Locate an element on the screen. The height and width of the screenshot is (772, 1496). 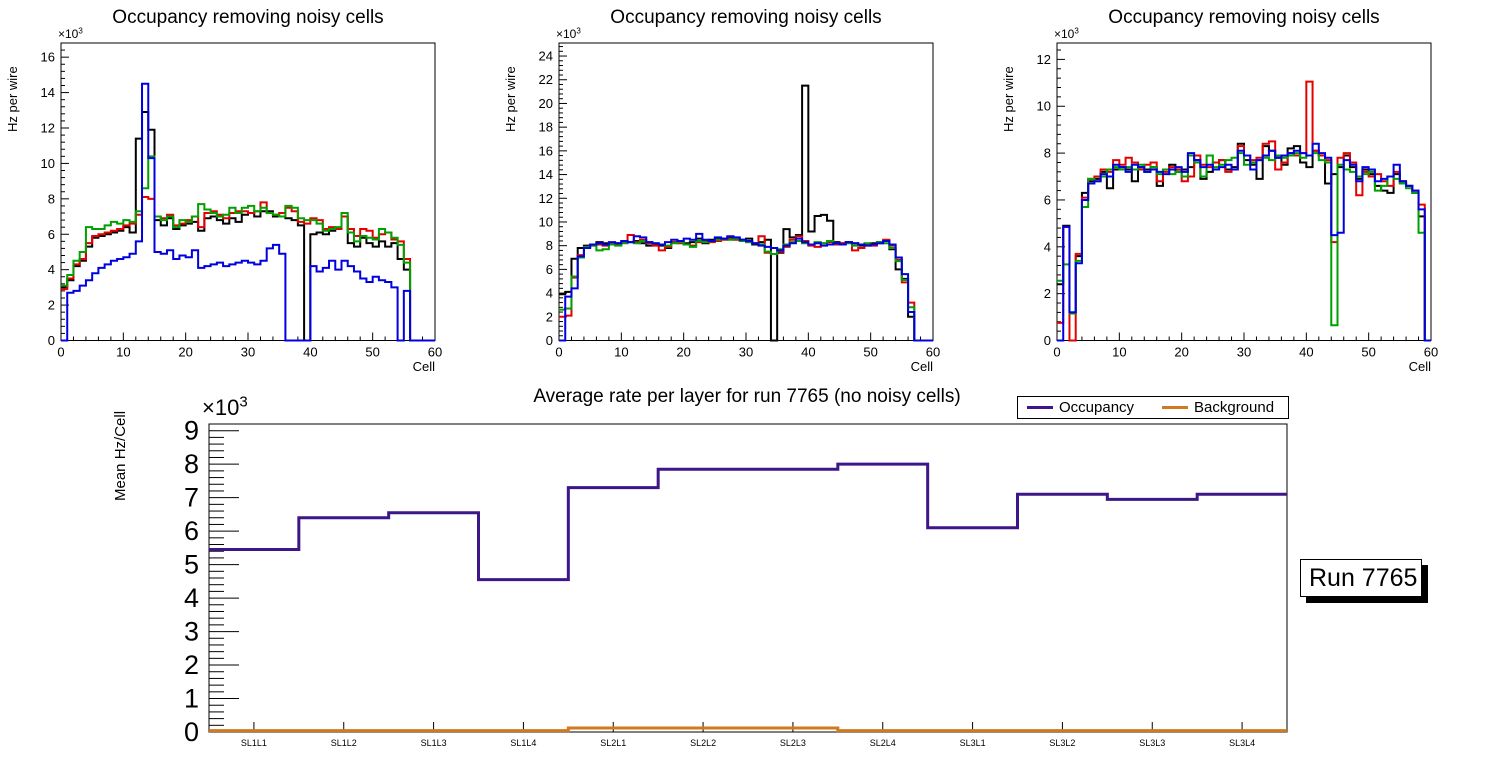
run-label-box: Run 7765 is located at coordinates (1361, 578).